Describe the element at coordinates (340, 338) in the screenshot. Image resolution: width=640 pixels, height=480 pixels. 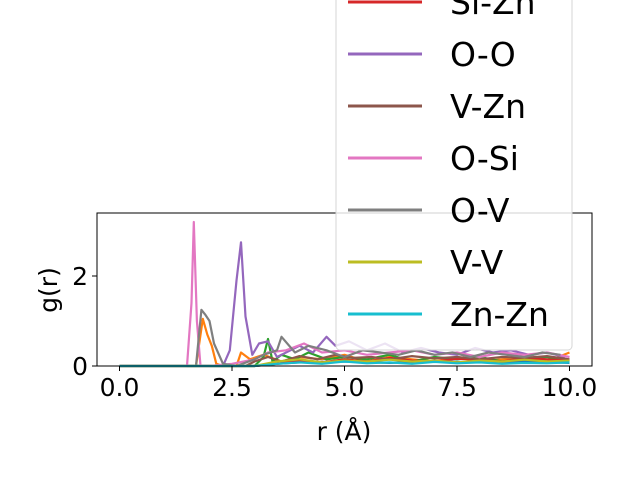
I see `series-line-o-v` at that location.